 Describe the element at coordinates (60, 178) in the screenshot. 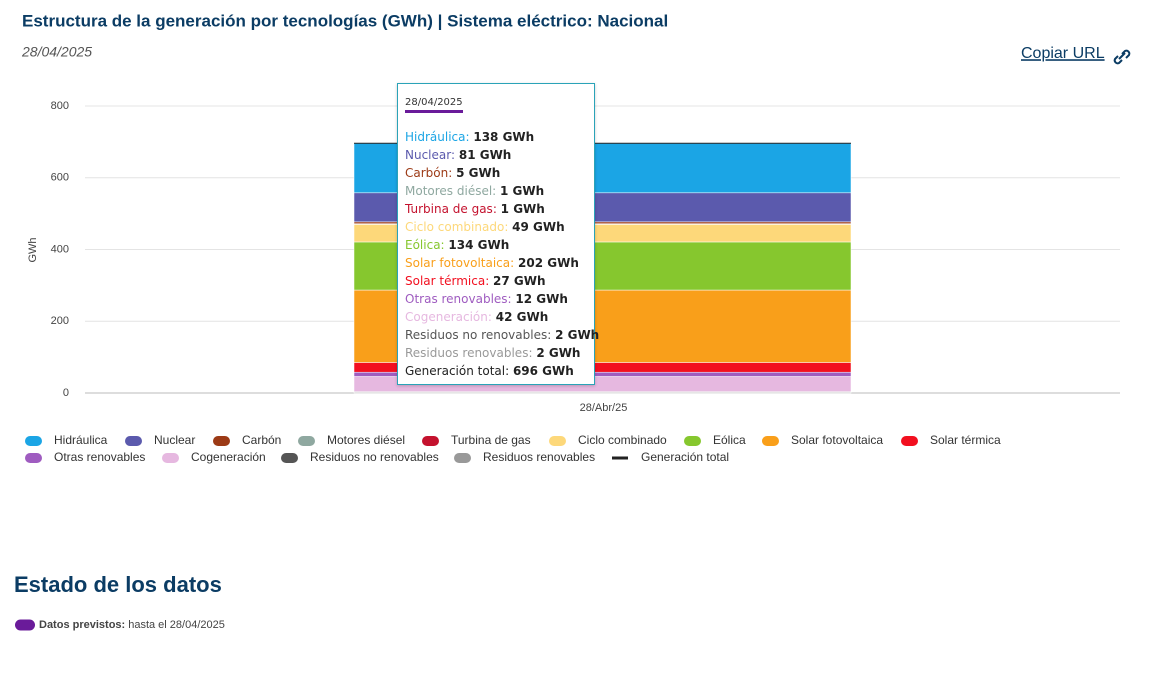

I see `y-tick-label: 600` at that location.